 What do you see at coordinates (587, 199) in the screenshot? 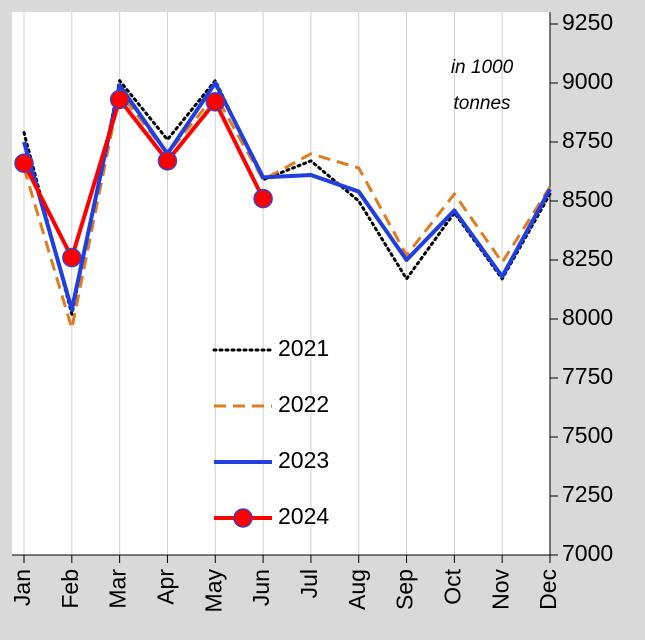
I see `y-tick-label: 8500` at bounding box center [587, 199].